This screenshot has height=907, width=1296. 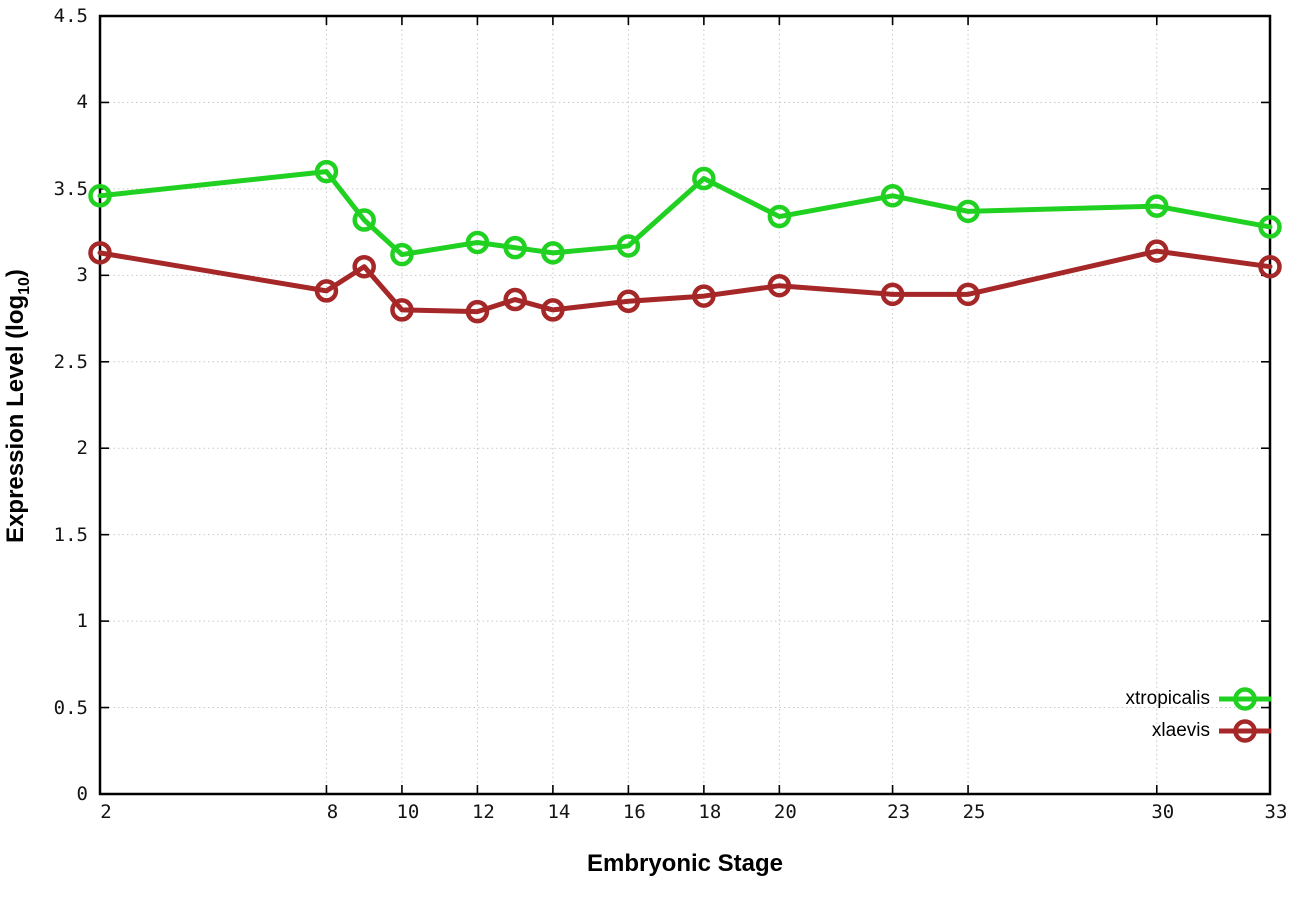 I want to click on y-tick-label: 2.5, so click(x=70, y=361).